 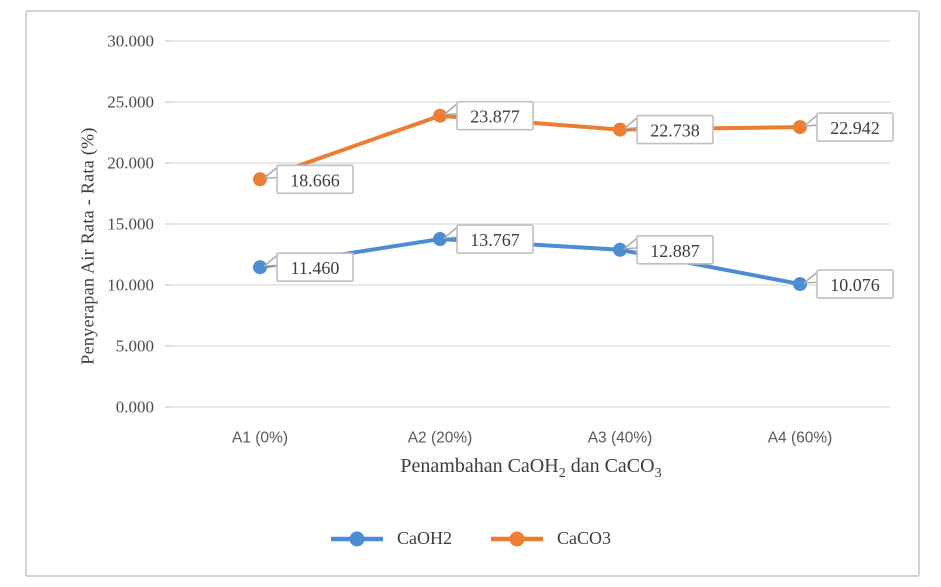 I want to click on data-label-callout: 12.887, so click(x=668, y=249).